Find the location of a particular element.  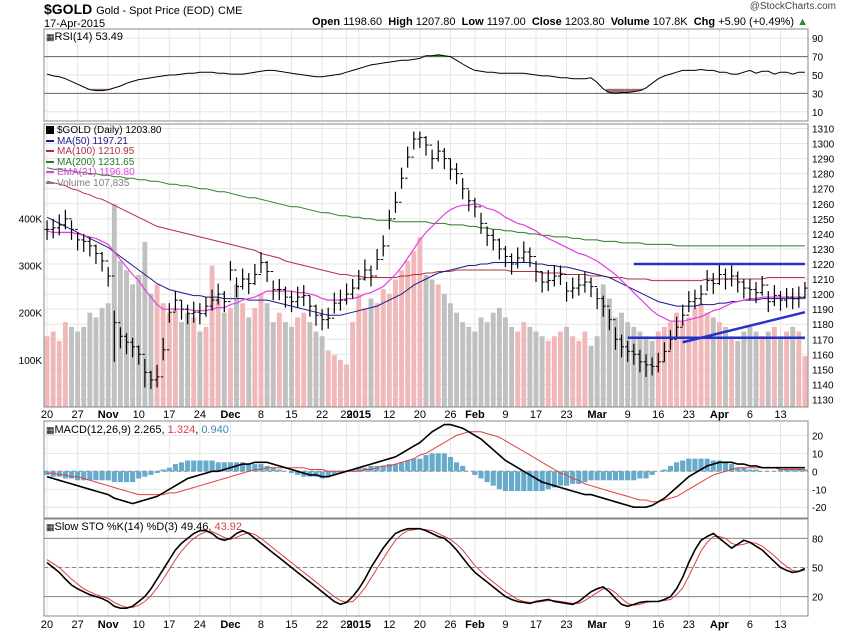

x-tick-label: 27 is located at coordinates (77, 415).